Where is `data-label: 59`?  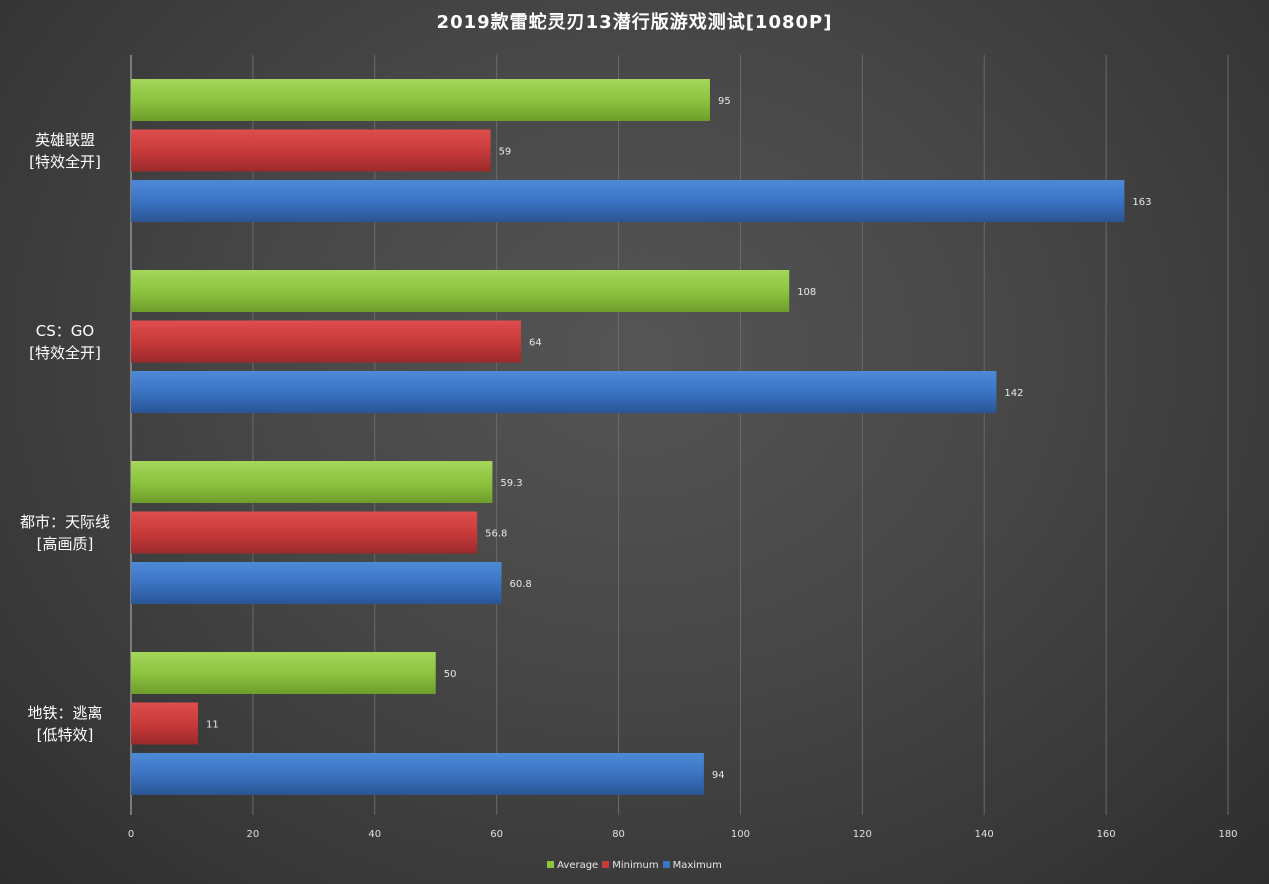 data-label: 59 is located at coordinates (505, 152).